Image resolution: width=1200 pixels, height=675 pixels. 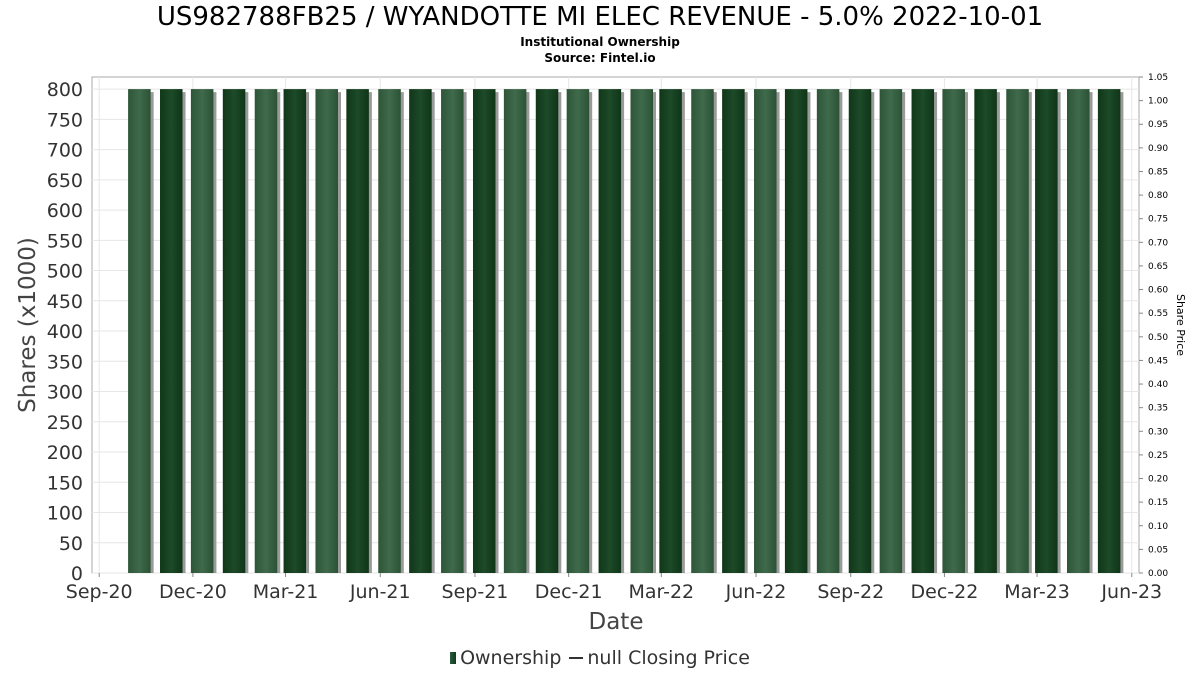 I want to click on y2-tick-label: 0.00, so click(x=1158, y=574).